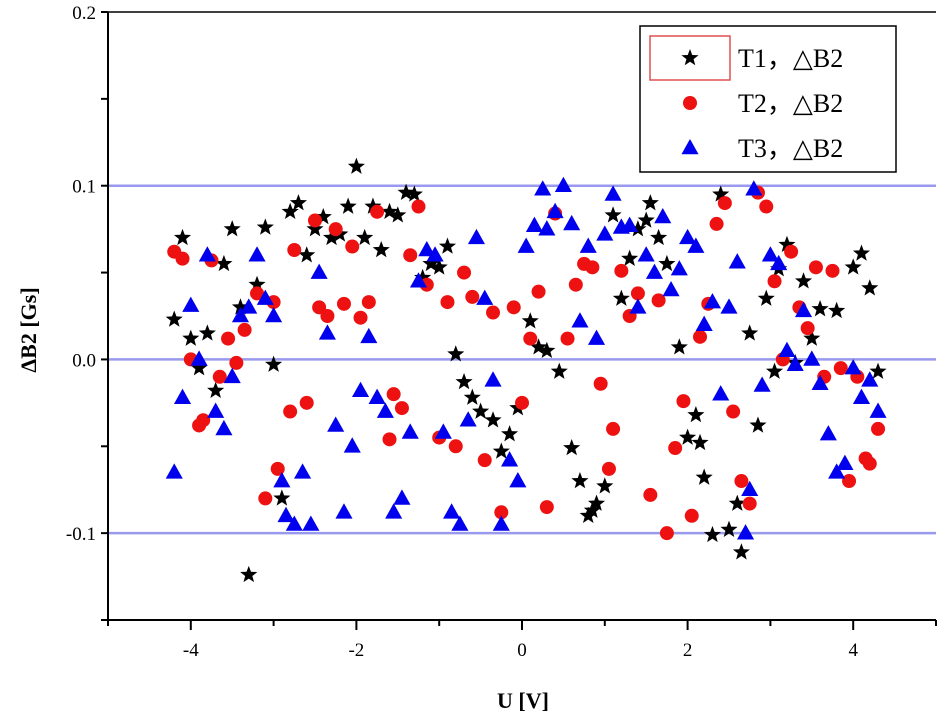  Describe the element at coordinates (690, 58) in the screenshot. I see `legend-highlight` at that location.